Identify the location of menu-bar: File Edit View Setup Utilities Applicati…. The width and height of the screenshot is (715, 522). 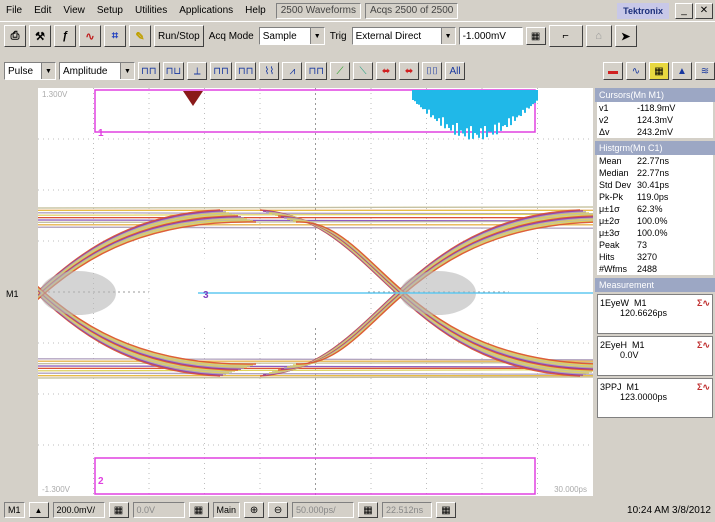
(357, 11).